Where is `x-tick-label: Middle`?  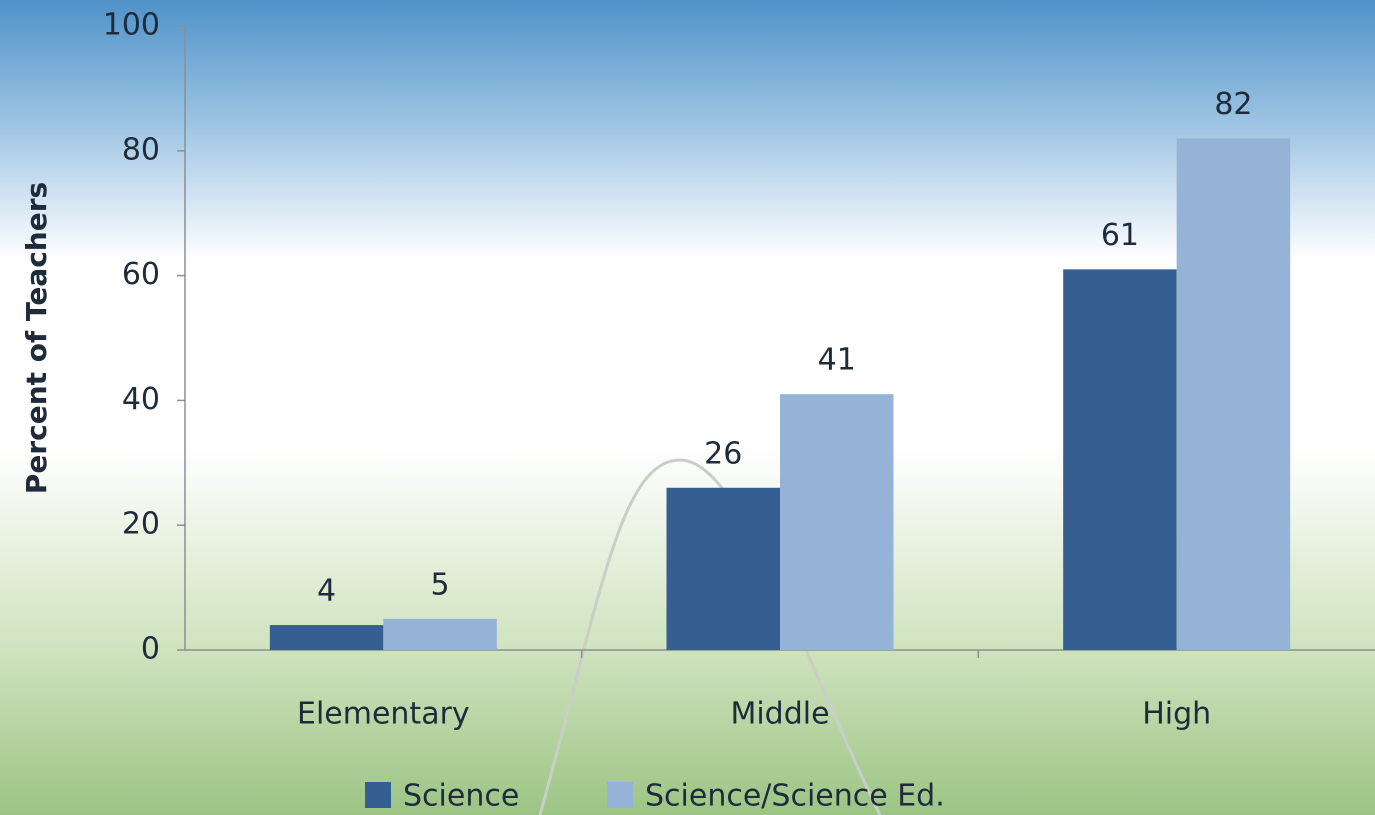 x-tick-label: Middle is located at coordinates (779, 714).